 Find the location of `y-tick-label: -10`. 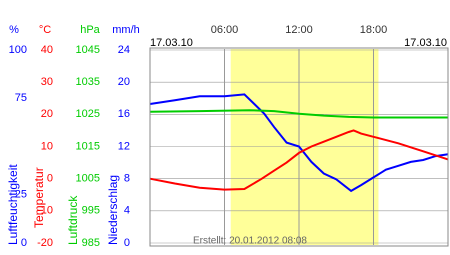

y-tick-label: -10 is located at coordinates (45, 211).